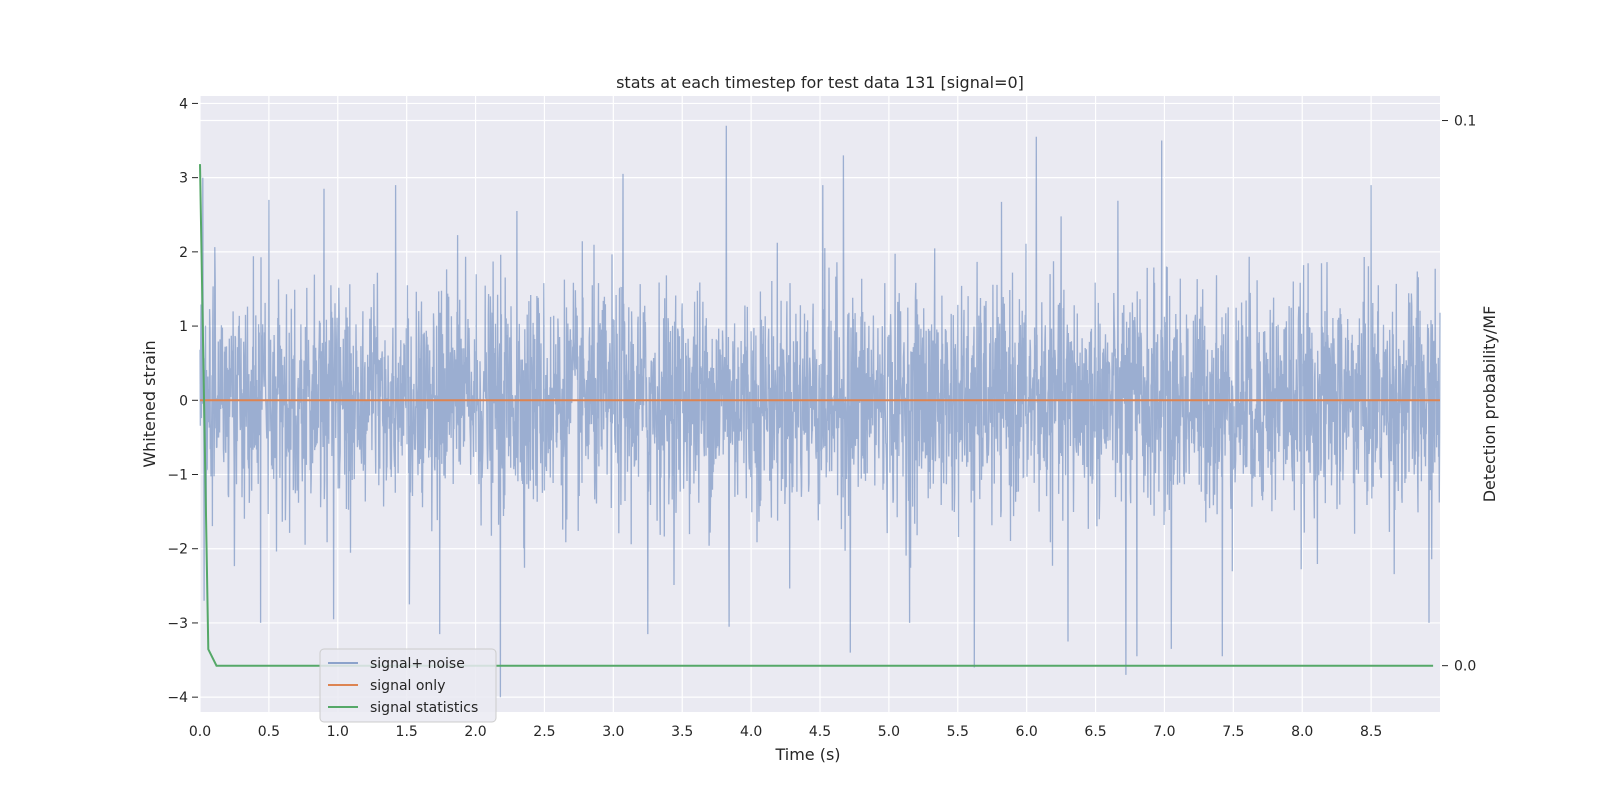 This screenshot has height=800, width=1600. I want to click on y-axis-right-label: Detection probability/MF, so click(1489, 404).